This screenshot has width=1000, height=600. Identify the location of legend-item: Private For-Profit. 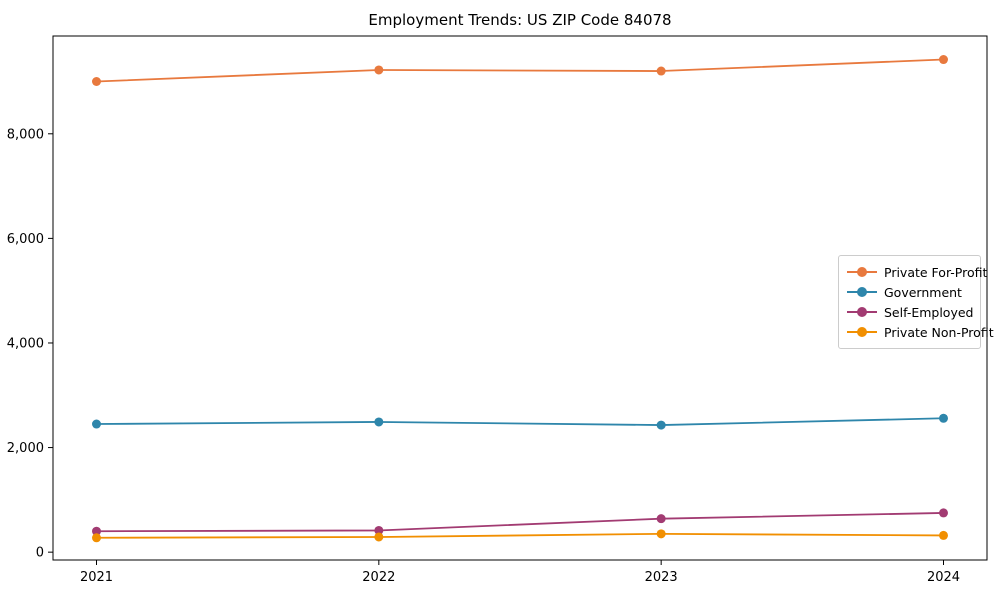
(917, 272).